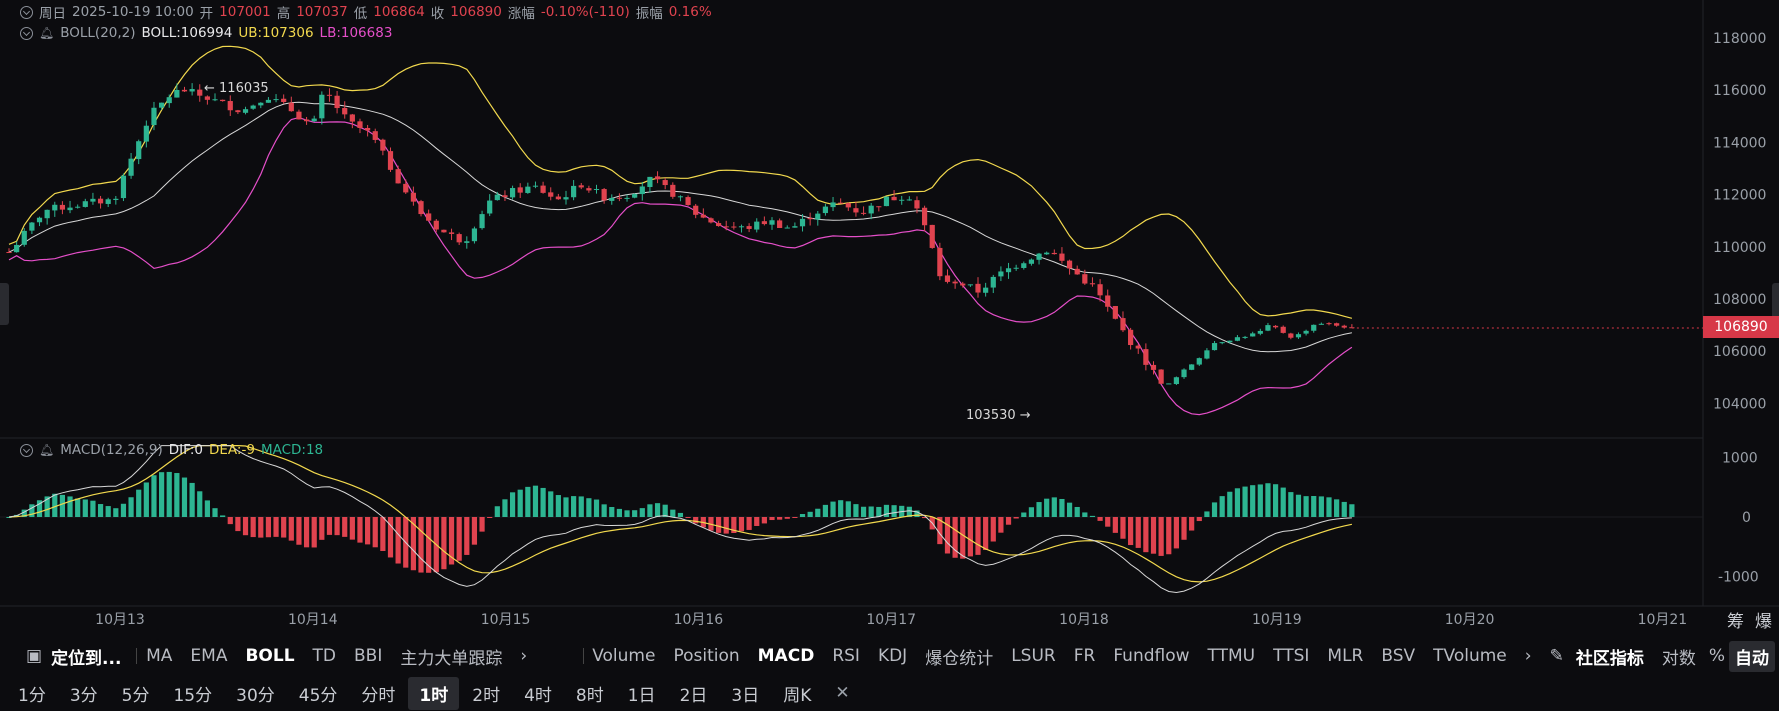  I want to click on date-axis-label: 10月17, so click(891, 620).